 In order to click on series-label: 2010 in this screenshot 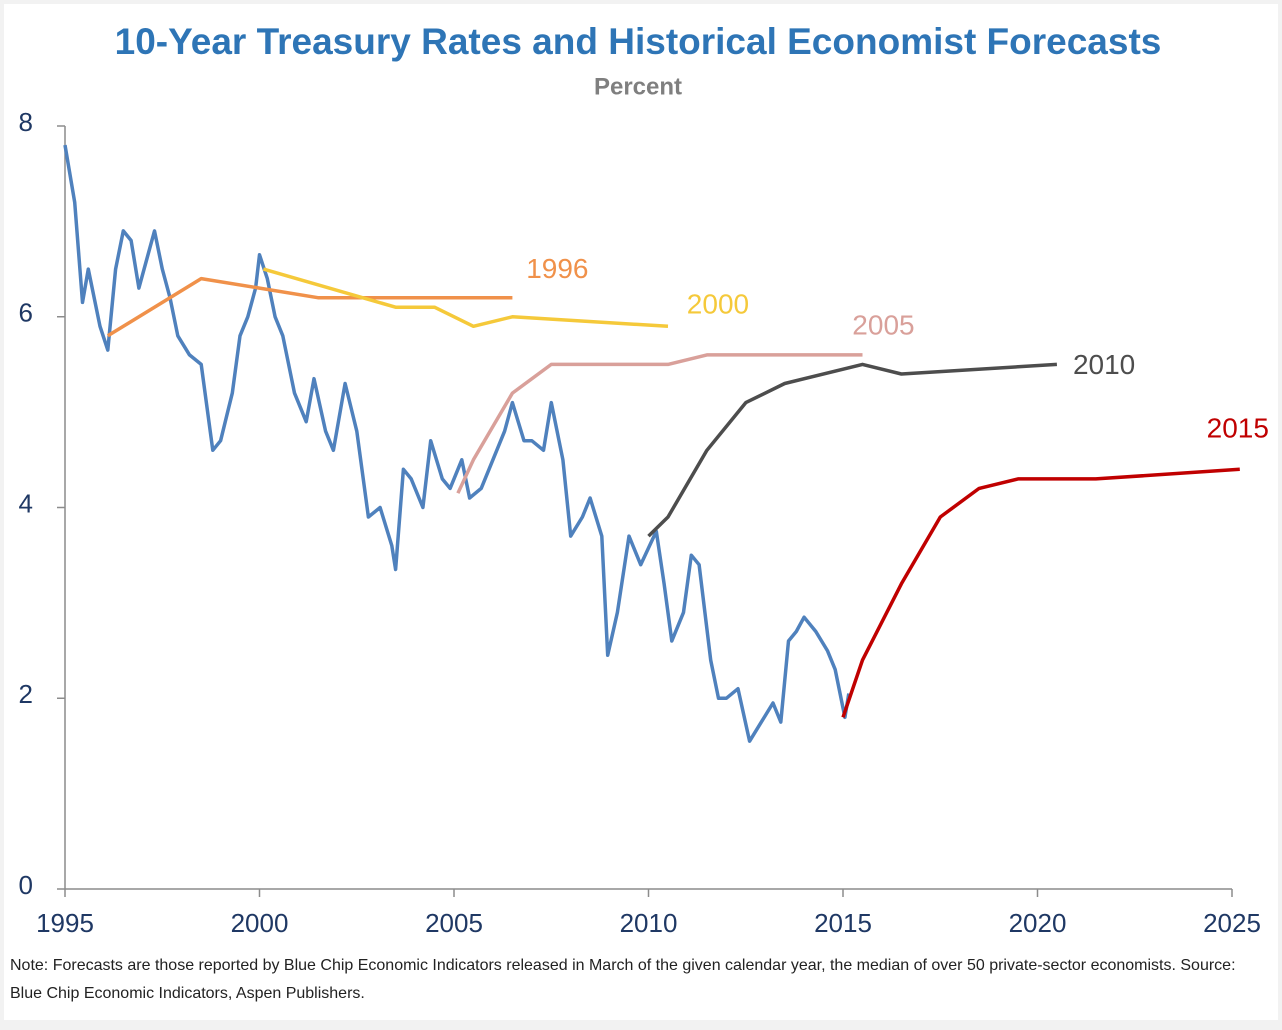, I will do `click(1104, 364)`.